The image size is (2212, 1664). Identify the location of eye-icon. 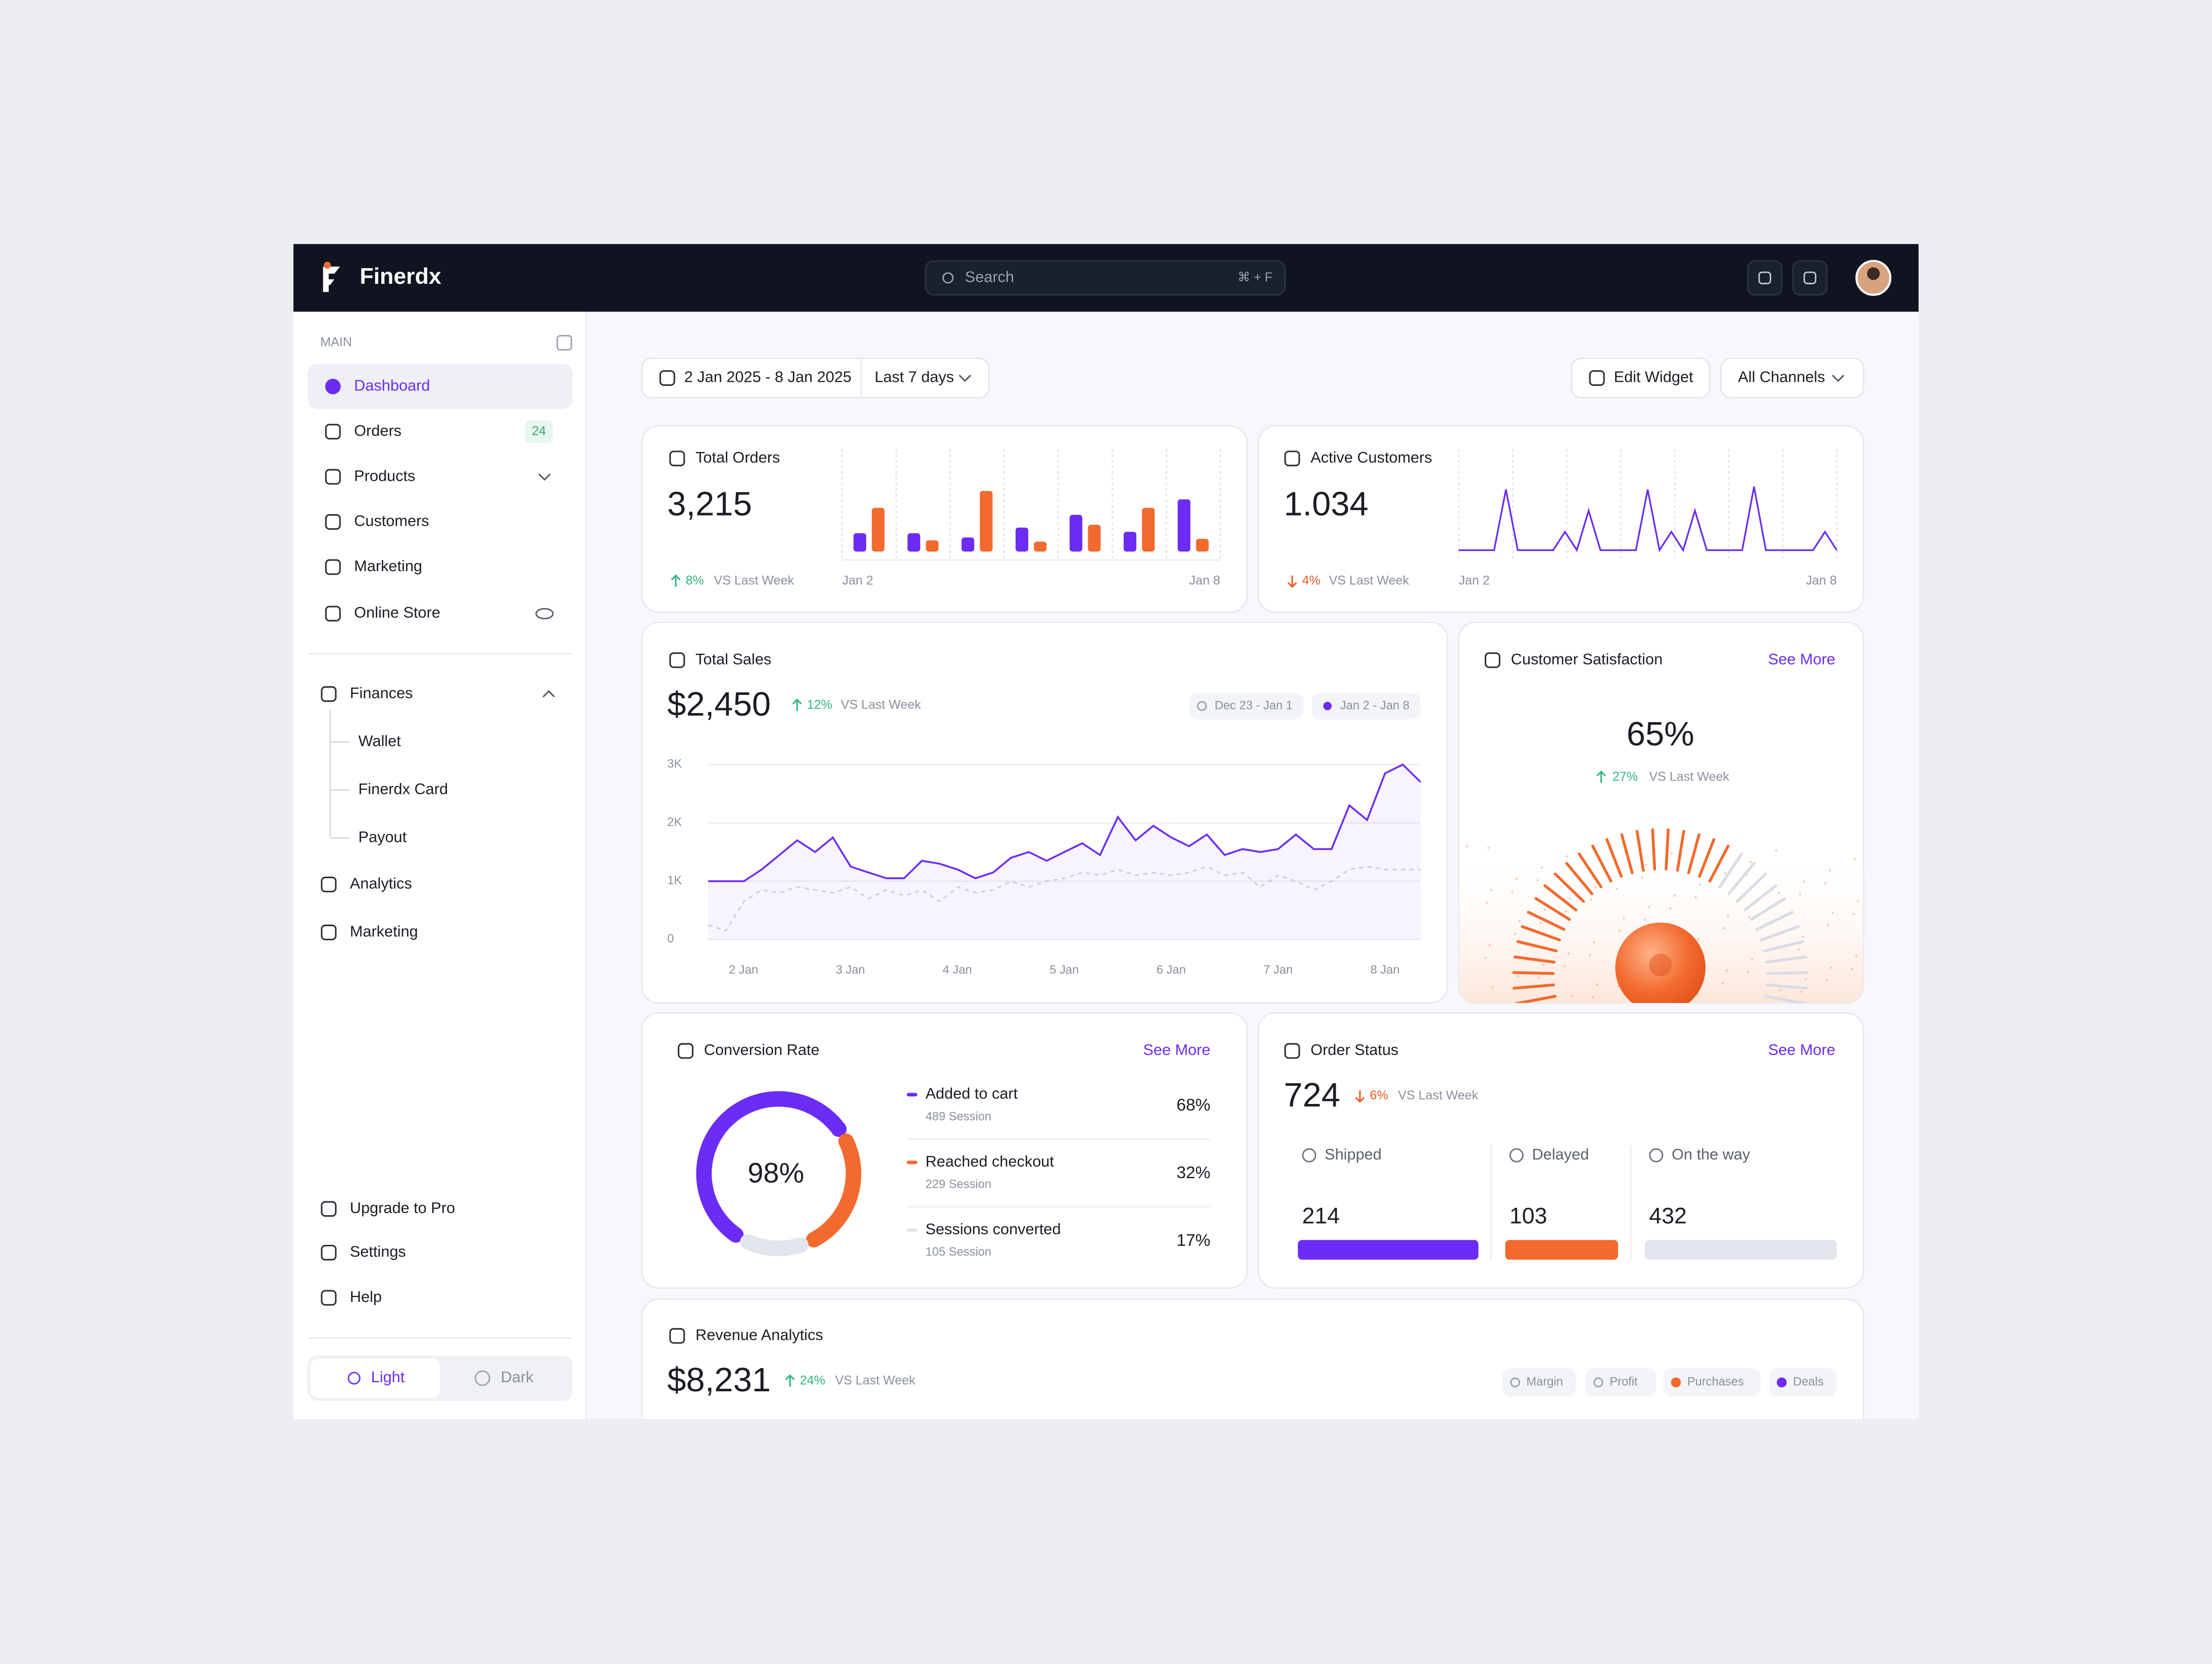
(544, 614).